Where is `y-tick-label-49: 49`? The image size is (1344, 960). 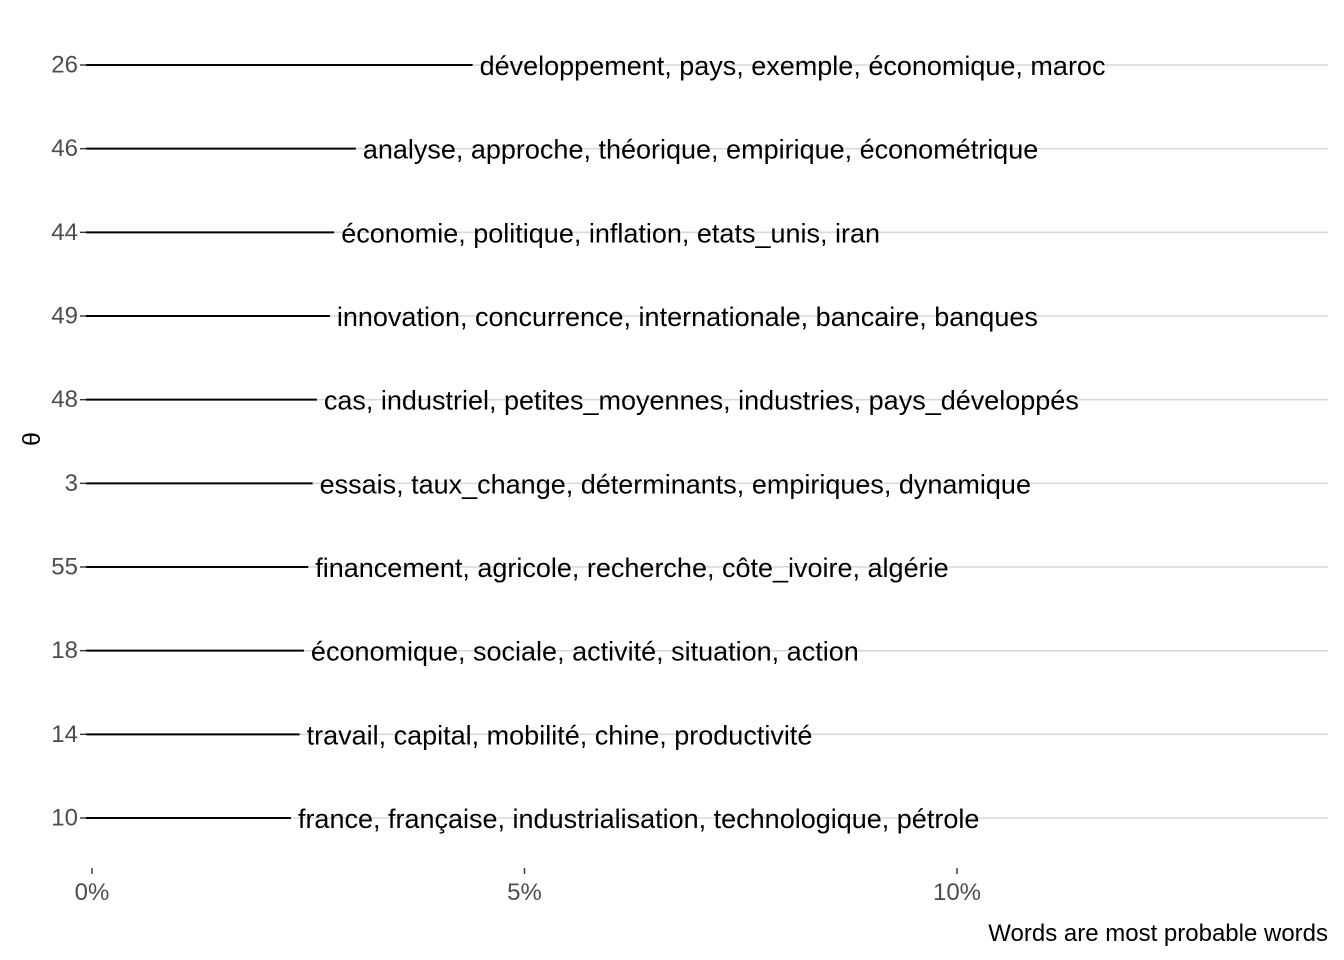 y-tick-label-49: 49 is located at coordinates (64, 316).